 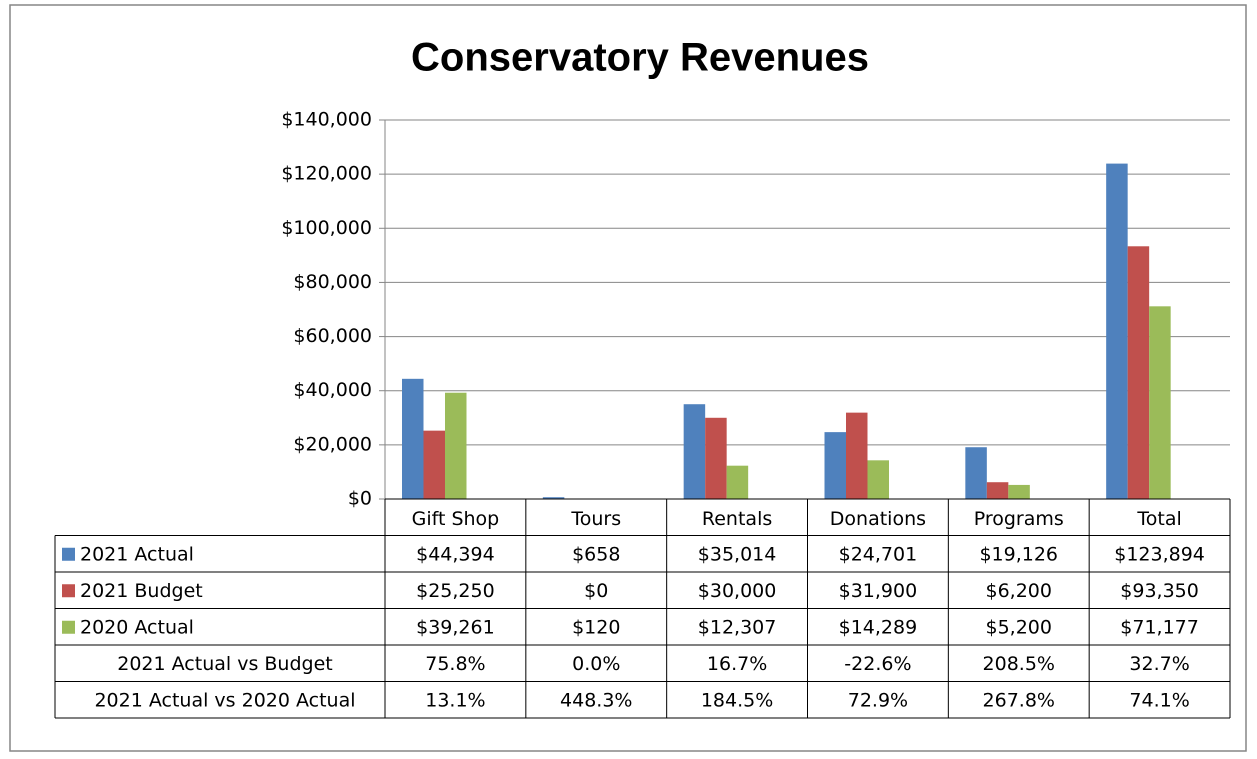 I want to click on row-label: 2021 Actual vs 2020 Actual, so click(x=224, y=700).